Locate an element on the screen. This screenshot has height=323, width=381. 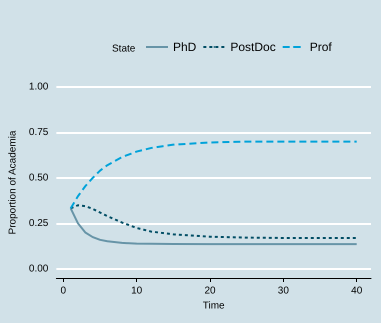
y-tick-label: 0.00 is located at coordinates (38, 268).